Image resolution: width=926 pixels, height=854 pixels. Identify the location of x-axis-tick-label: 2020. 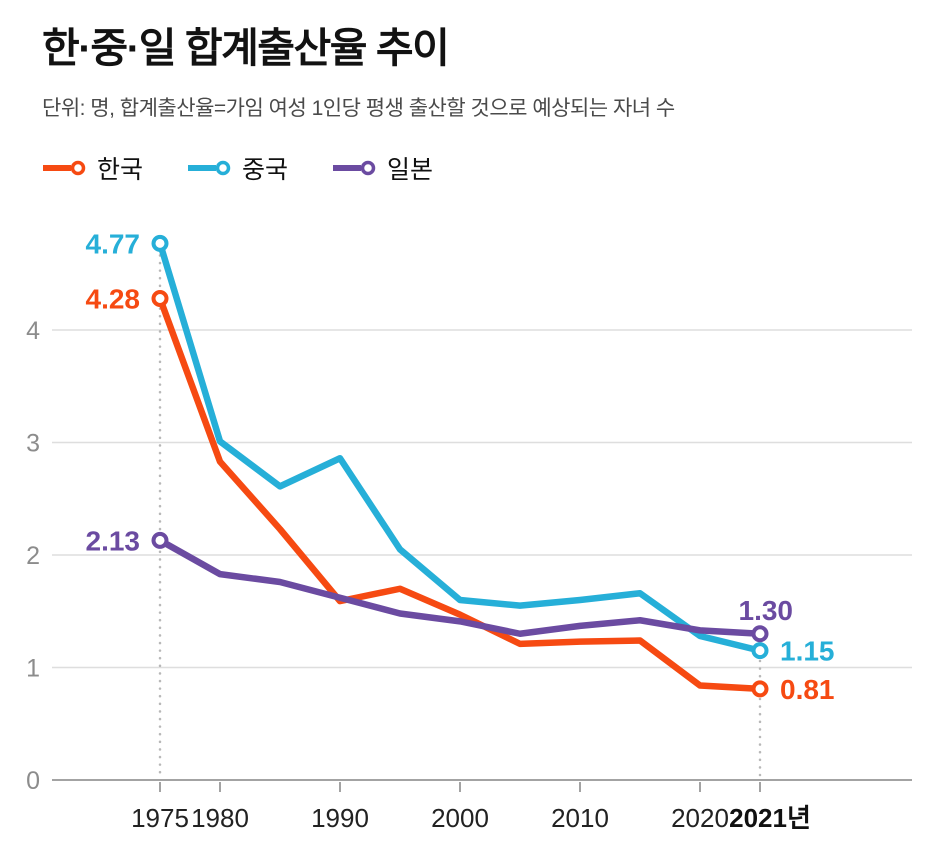
(700, 818).